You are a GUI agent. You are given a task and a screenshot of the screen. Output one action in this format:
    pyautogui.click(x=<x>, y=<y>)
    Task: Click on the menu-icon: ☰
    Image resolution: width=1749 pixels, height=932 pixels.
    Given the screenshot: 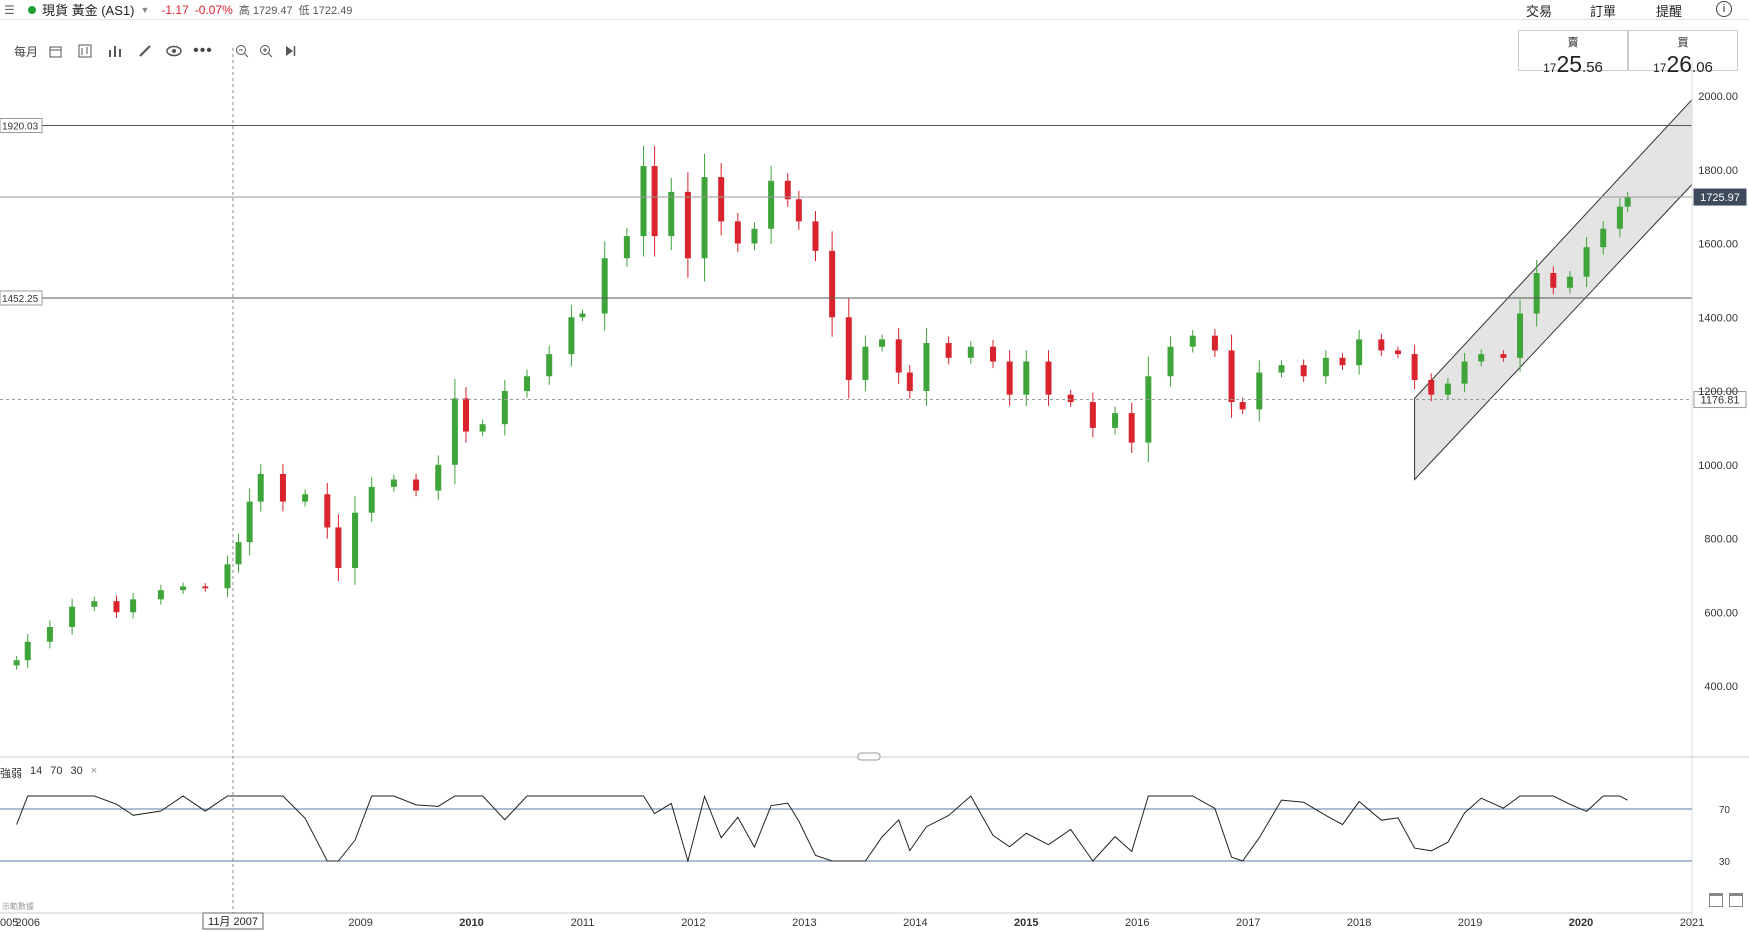 What is the action you would take?
    pyautogui.click(x=9, y=9)
    